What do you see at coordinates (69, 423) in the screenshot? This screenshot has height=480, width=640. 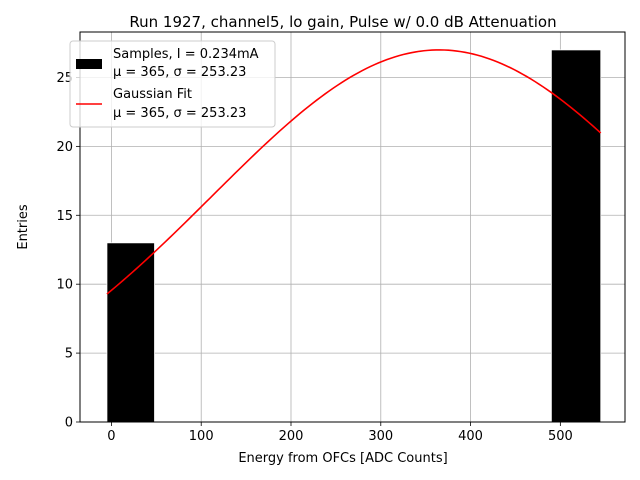 I see `y-tick-label: 0` at bounding box center [69, 423].